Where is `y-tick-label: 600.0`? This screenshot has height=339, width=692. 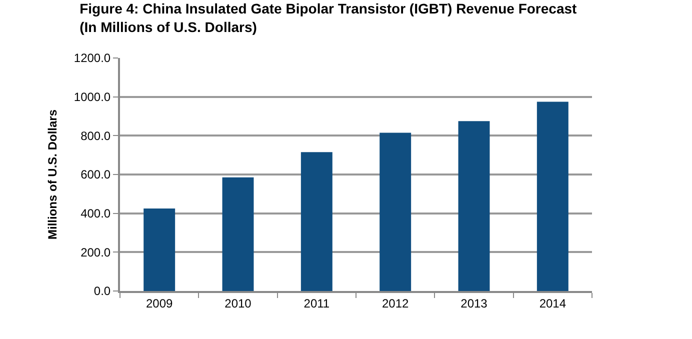
y-tick-label: 600.0 is located at coordinates (95, 175).